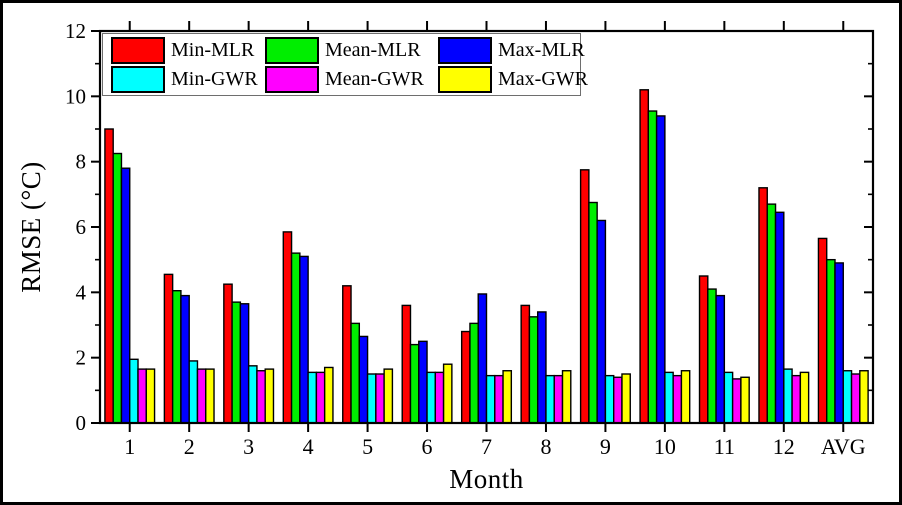 The image size is (902, 505). Describe the element at coordinates (545, 446) in the screenshot. I see `x-tick-label: 8` at that location.